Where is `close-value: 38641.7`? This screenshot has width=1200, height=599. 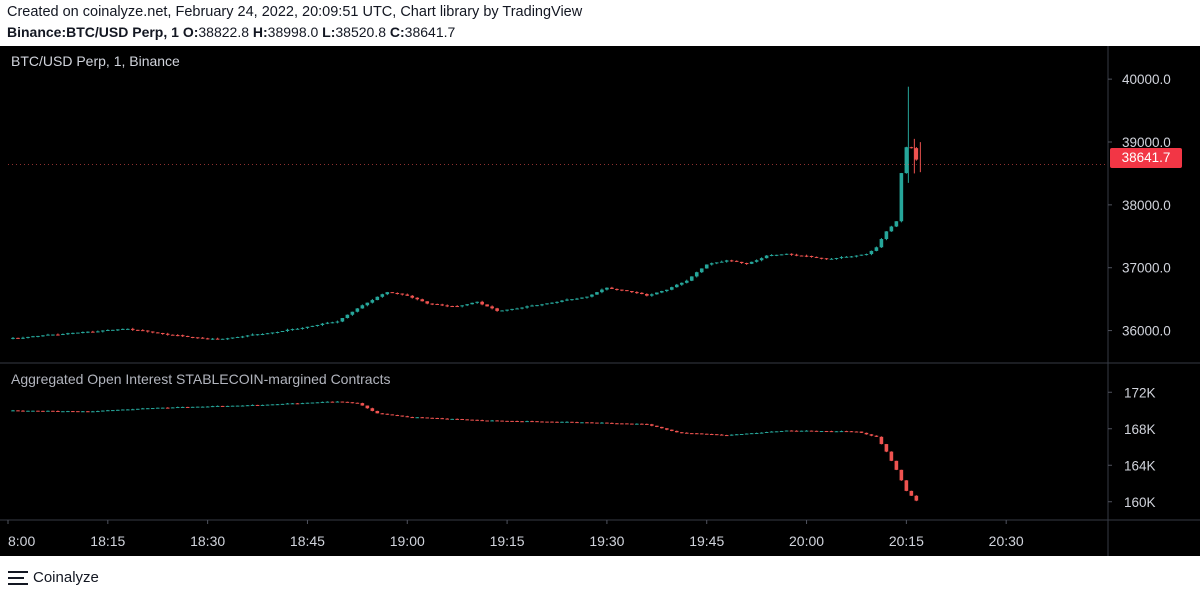 close-value: 38641.7 is located at coordinates (430, 32).